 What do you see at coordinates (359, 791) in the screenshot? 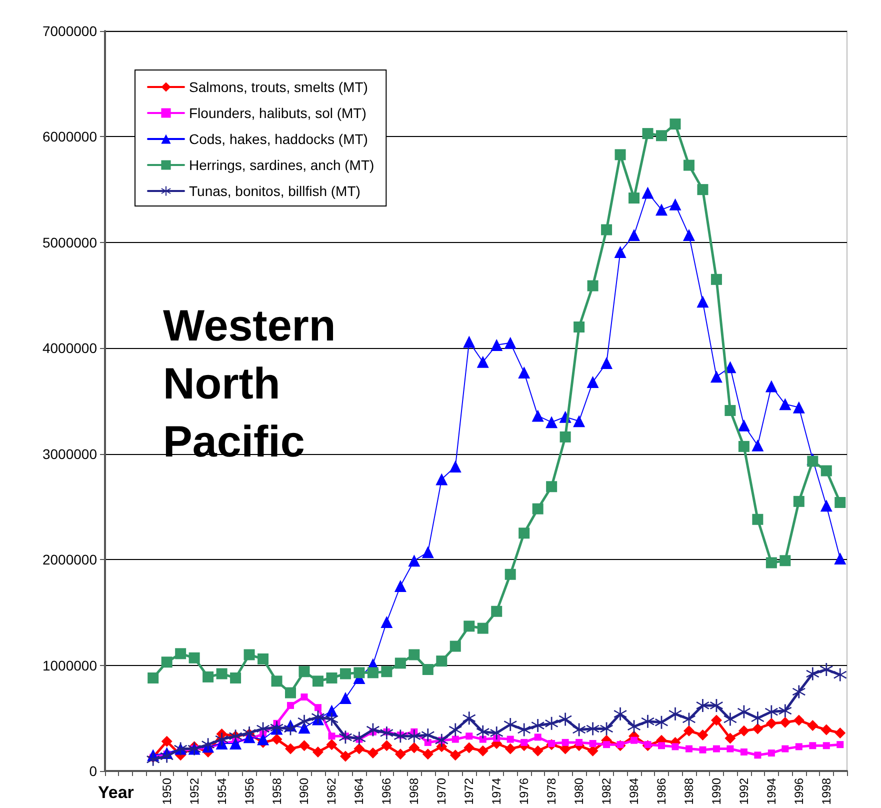
I see `x-tick-label: 1964` at bounding box center [359, 791].